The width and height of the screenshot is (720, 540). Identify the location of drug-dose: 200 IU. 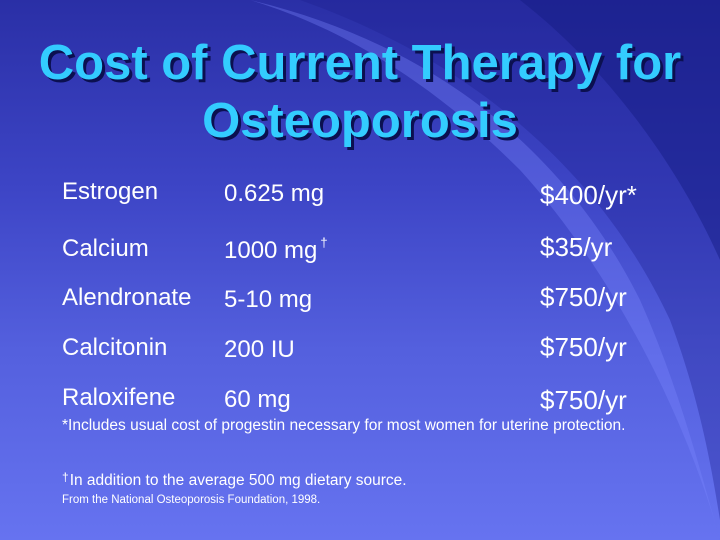
(259, 349).